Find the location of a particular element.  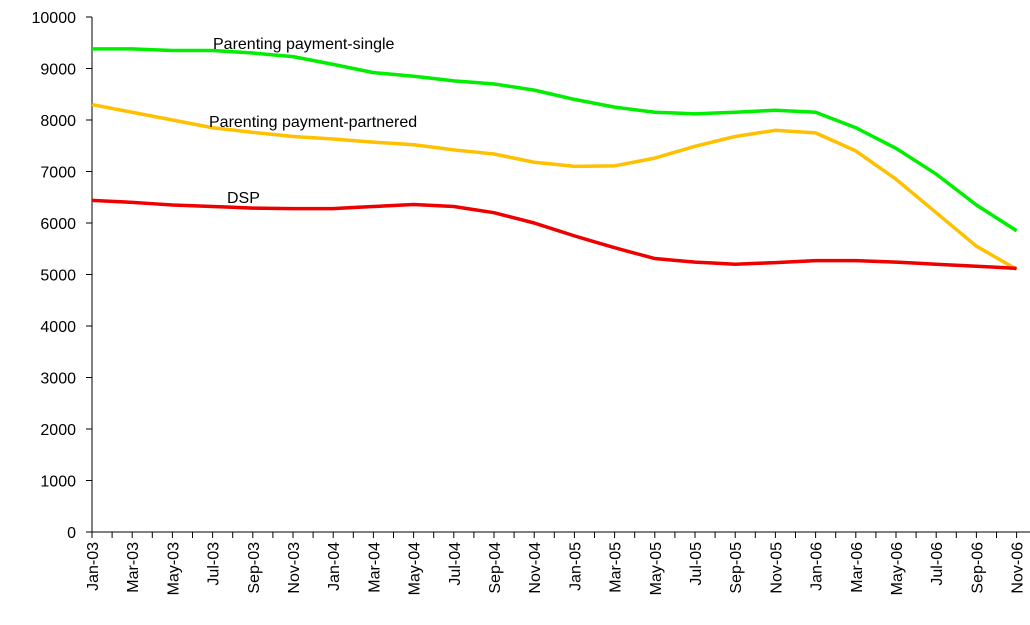

x-tick-label: May-06 is located at coordinates (897, 568).